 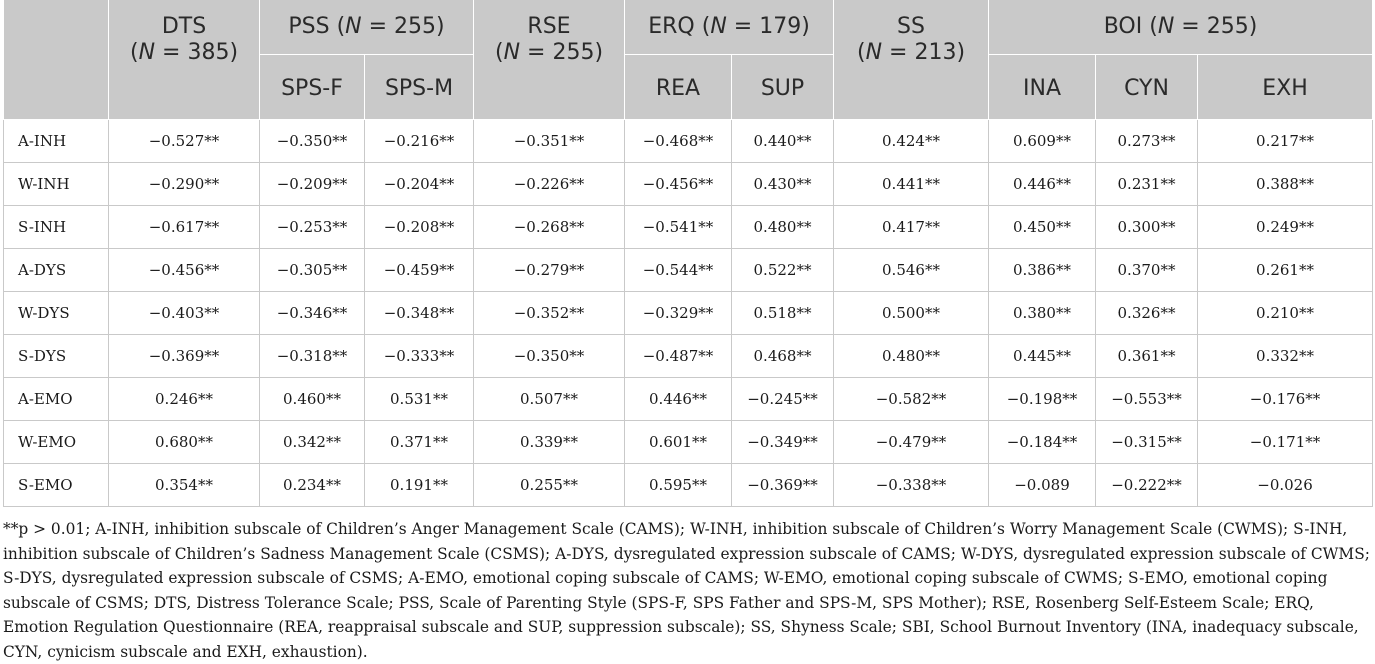 I want to click on cell: −0.279**, so click(x=549, y=270).